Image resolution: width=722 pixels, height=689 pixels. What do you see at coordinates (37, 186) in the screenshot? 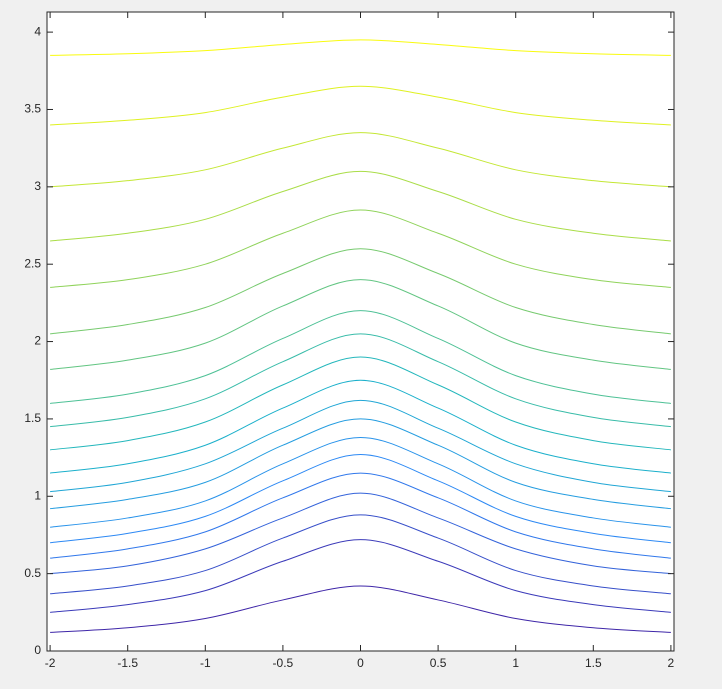
I see `y-tick-label: 3` at bounding box center [37, 186].